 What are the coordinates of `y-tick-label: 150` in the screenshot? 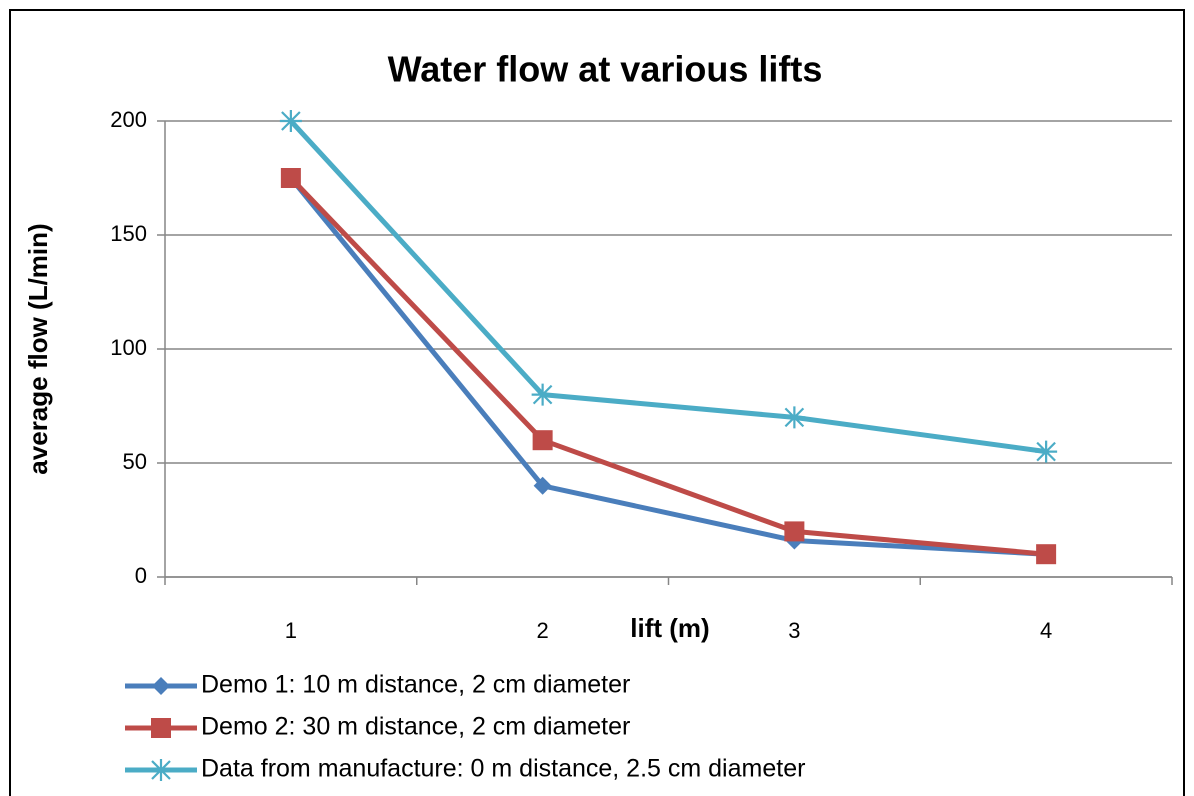 It's located at (128, 233).